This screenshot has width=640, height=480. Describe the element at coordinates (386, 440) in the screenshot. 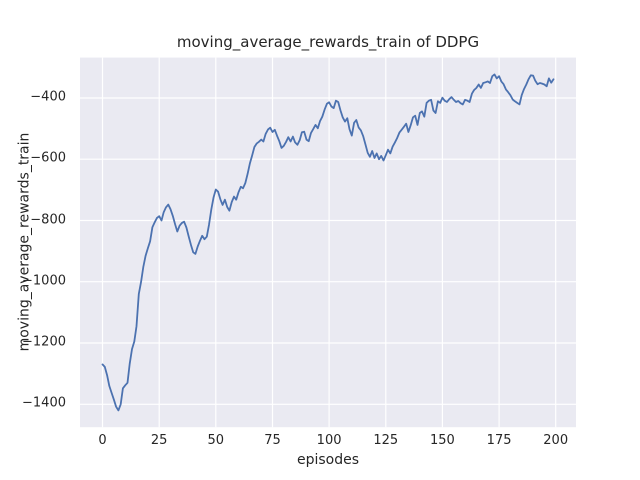

I see `x-tick-label: 125` at that location.